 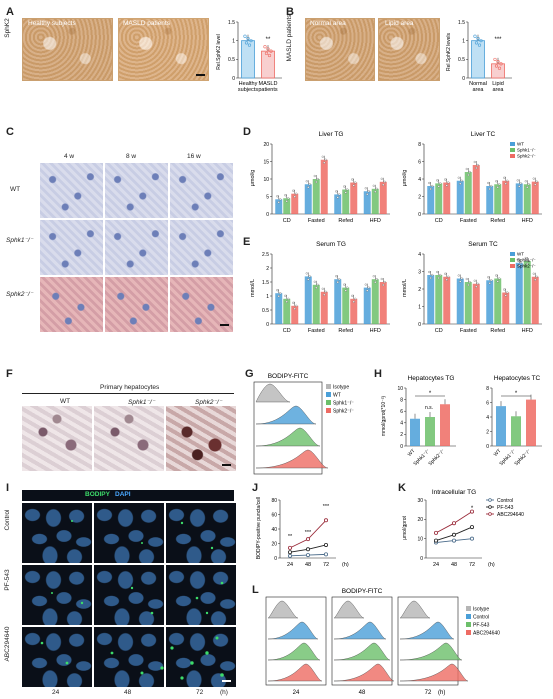 I want to click on y-axis-label: μmol/g, so click(x=253, y=178).